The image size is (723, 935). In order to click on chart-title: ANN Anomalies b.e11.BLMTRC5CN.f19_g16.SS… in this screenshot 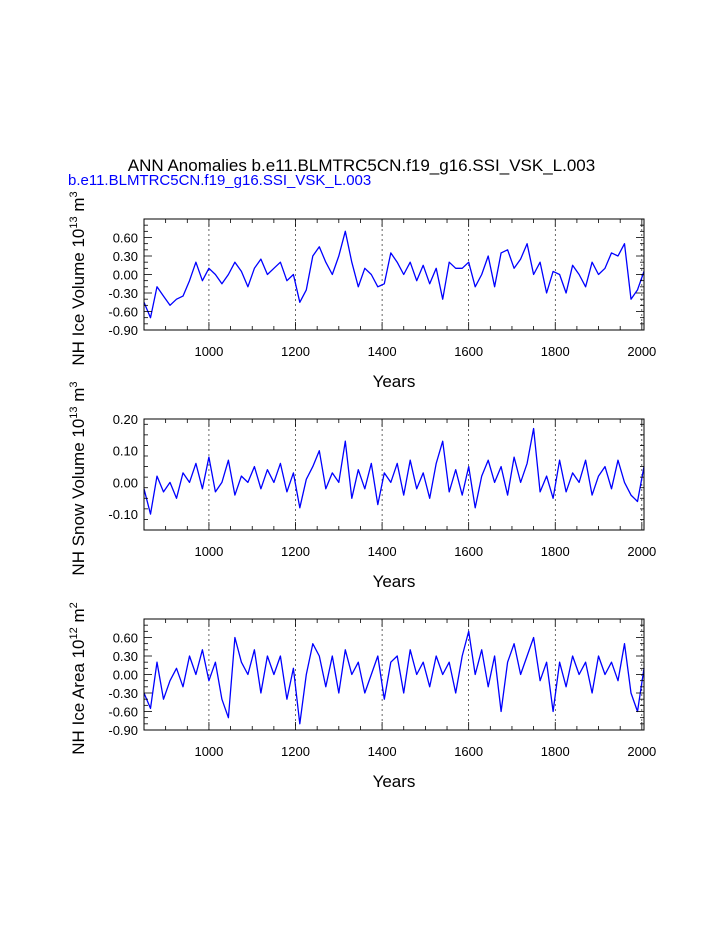, I will do `click(361, 165)`.